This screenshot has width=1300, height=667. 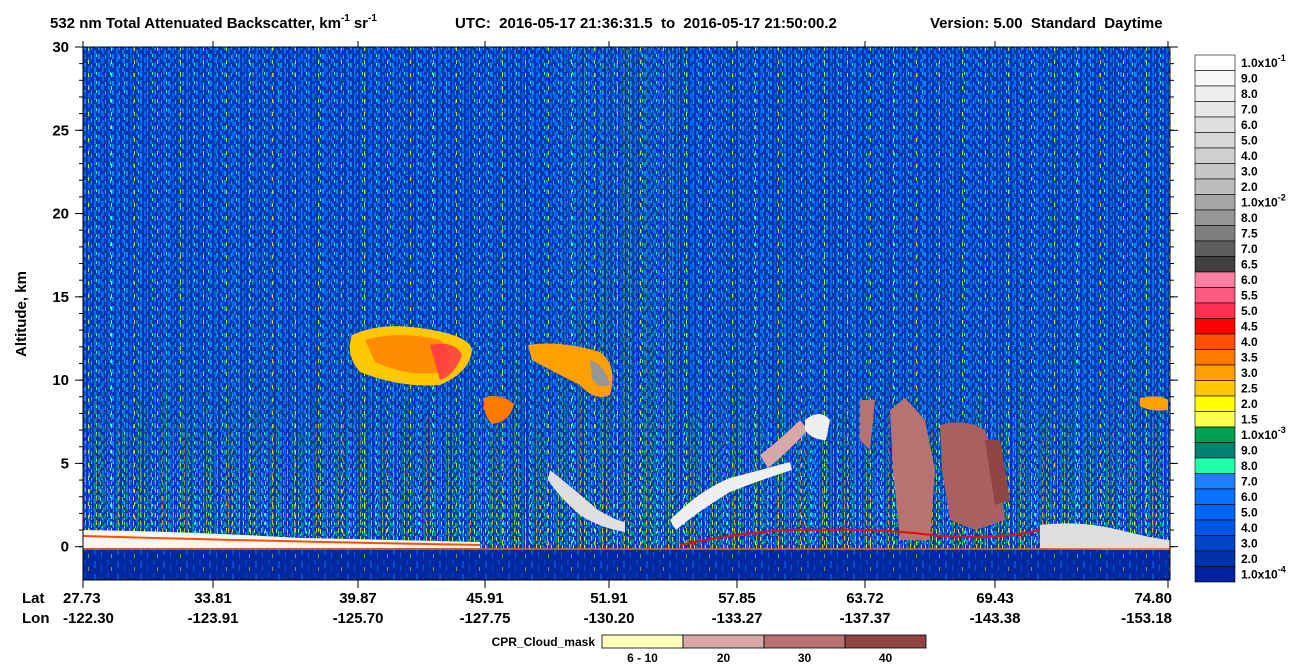 I want to click on lon-label: -143.38, so click(x=995, y=618).